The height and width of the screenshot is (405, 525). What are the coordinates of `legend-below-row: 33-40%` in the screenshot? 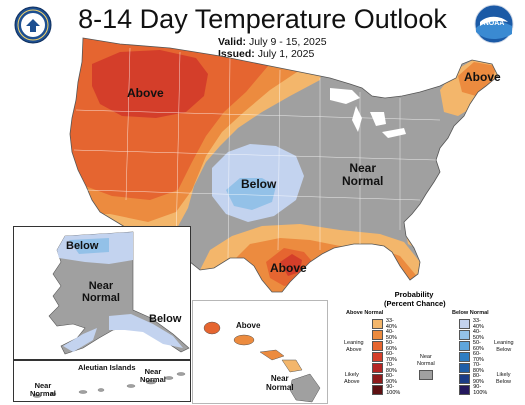 It's located at (473, 324).